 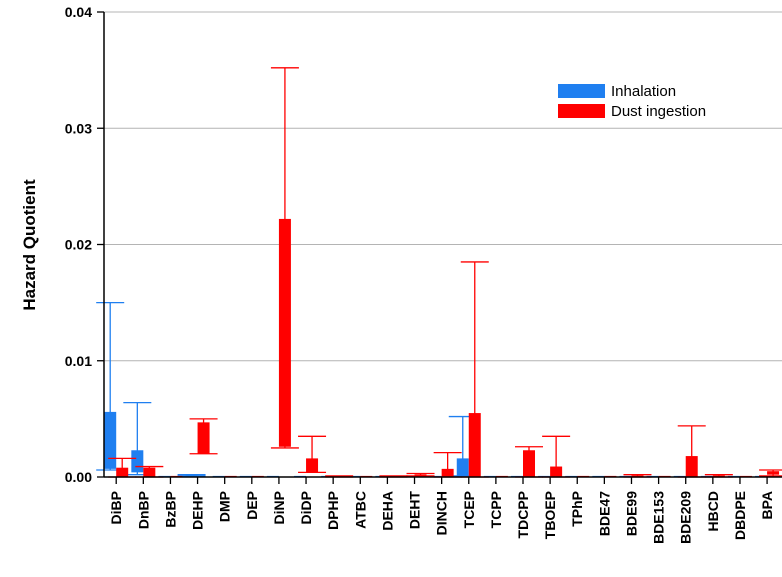 What do you see at coordinates (523, 514) in the screenshot?
I see `x-tick-label: TDCPP` at bounding box center [523, 514].